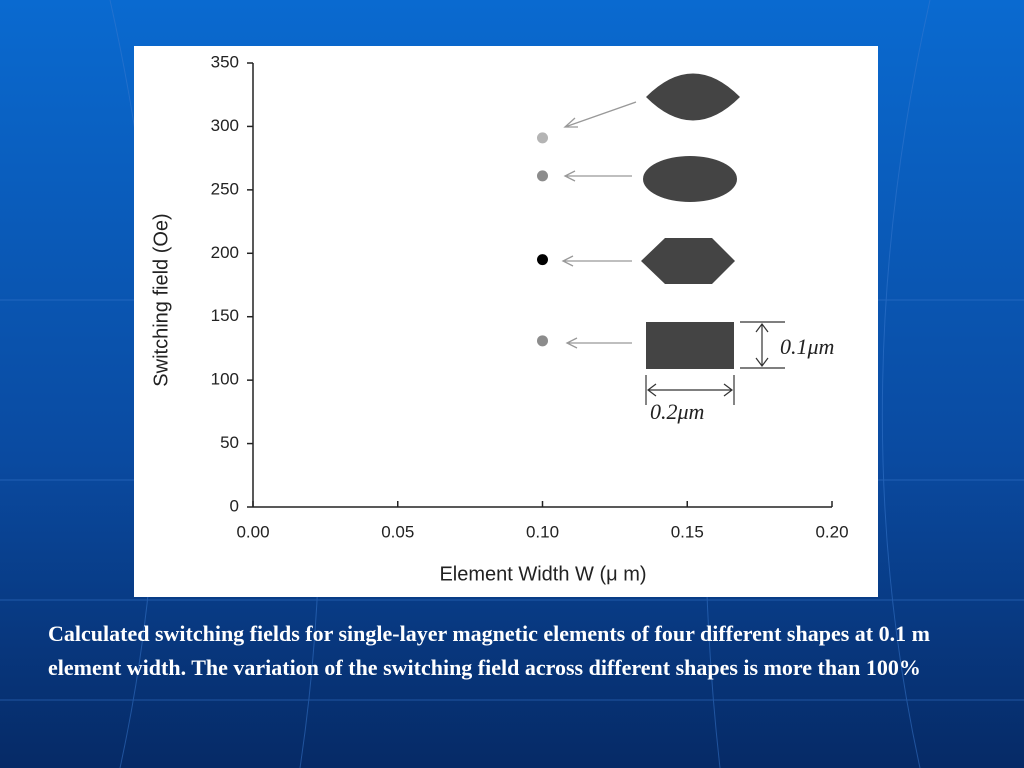 This screenshot has height=768, width=1024. Describe the element at coordinates (687, 531) in the screenshot. I see `x-tick-label: 0.15` at that location.